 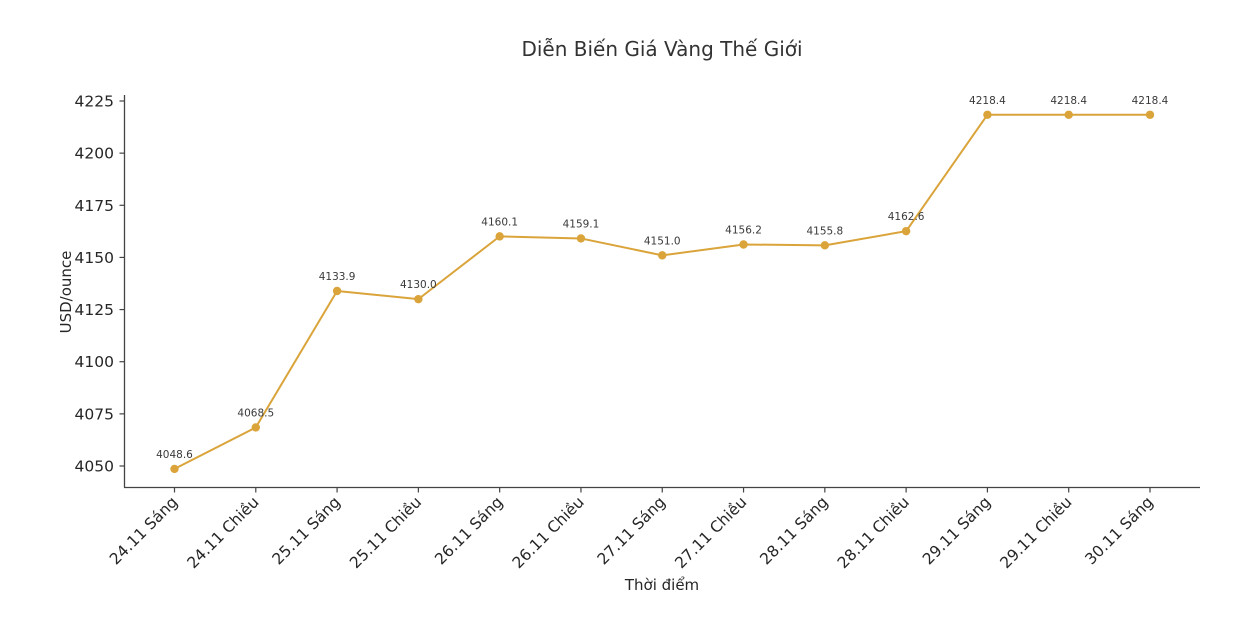 What do you see at coordinates (94, 206) in the screenshot?
I see `y-tick-label: 4175` at bounding box center [94, 206].